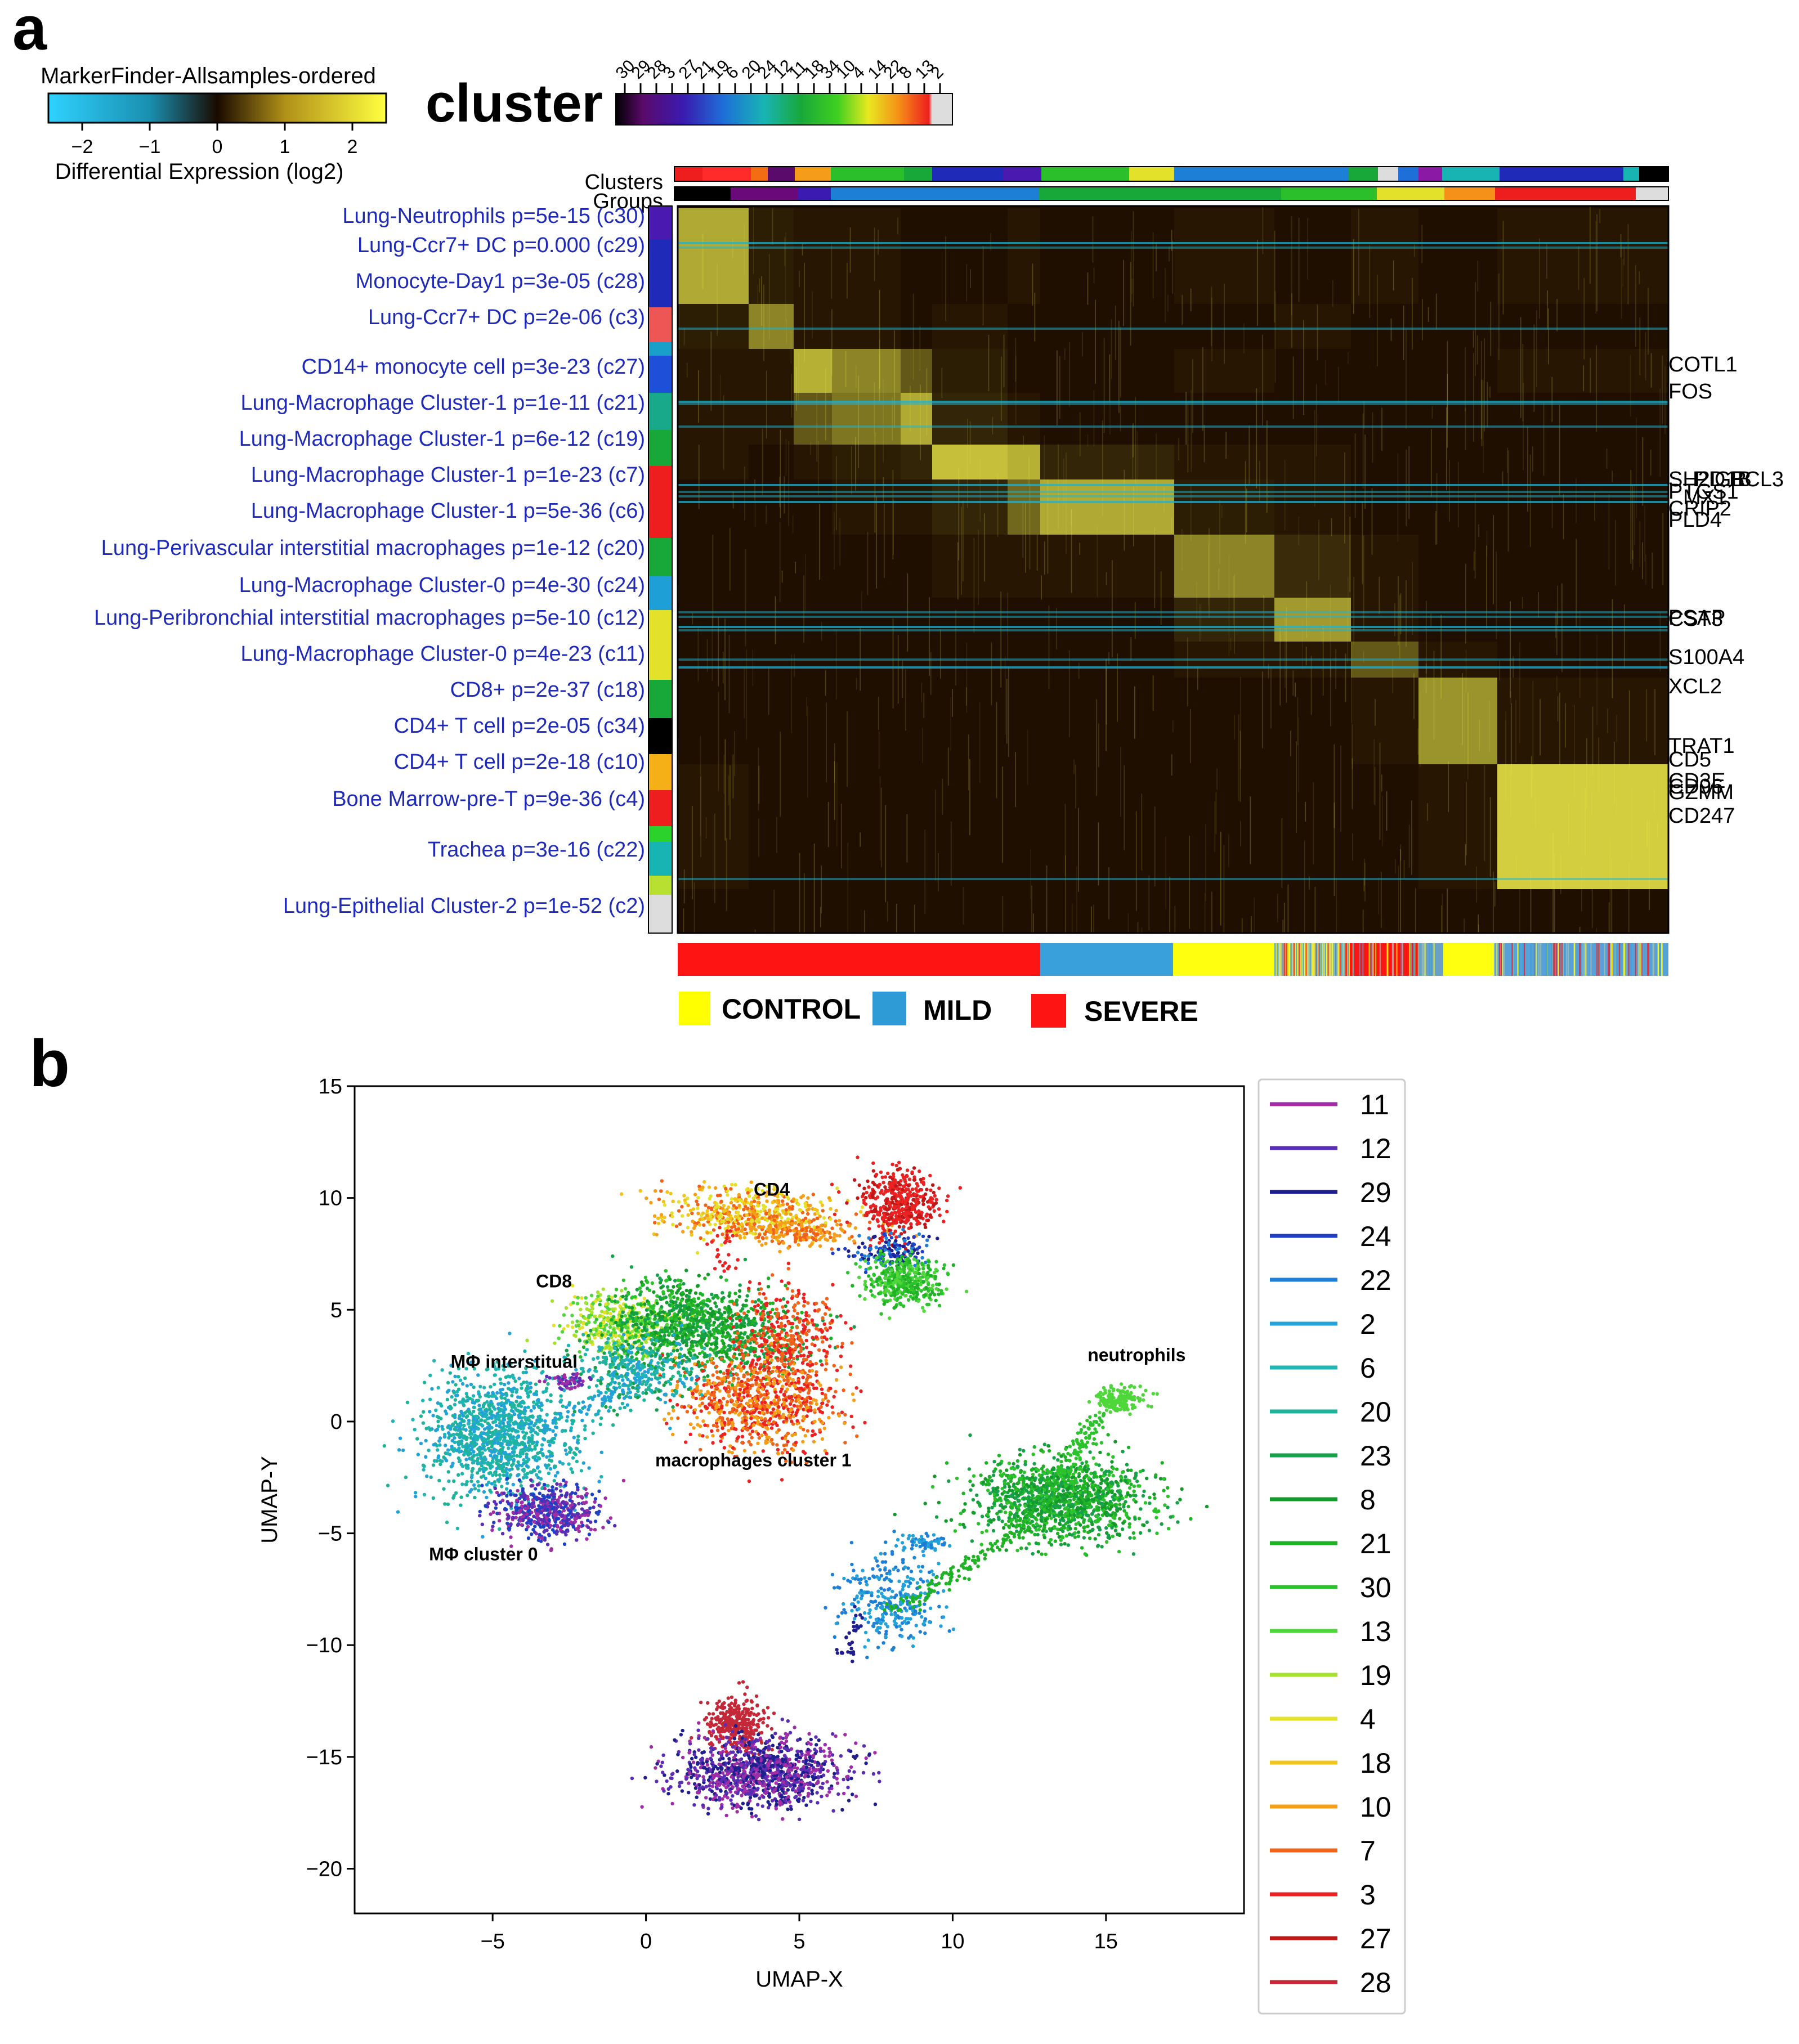  Describe the element at coordinates (547, 690) in the screenshot. I see `row-label: CD8+ p=2e-37 (c18)` at that location.